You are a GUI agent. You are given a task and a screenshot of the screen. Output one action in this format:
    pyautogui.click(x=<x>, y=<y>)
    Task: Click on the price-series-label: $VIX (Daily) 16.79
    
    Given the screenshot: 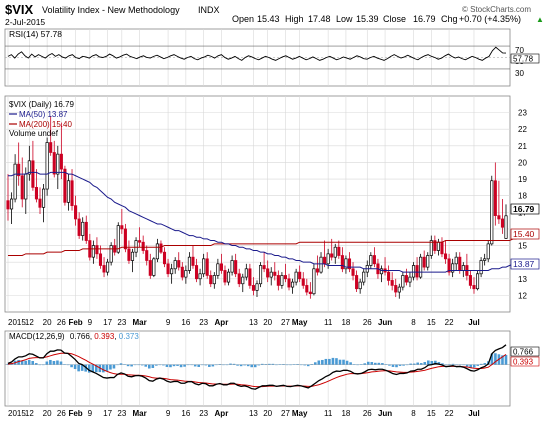 What is the action you would take?
    pyautogui.click(x=41, y=104)
    